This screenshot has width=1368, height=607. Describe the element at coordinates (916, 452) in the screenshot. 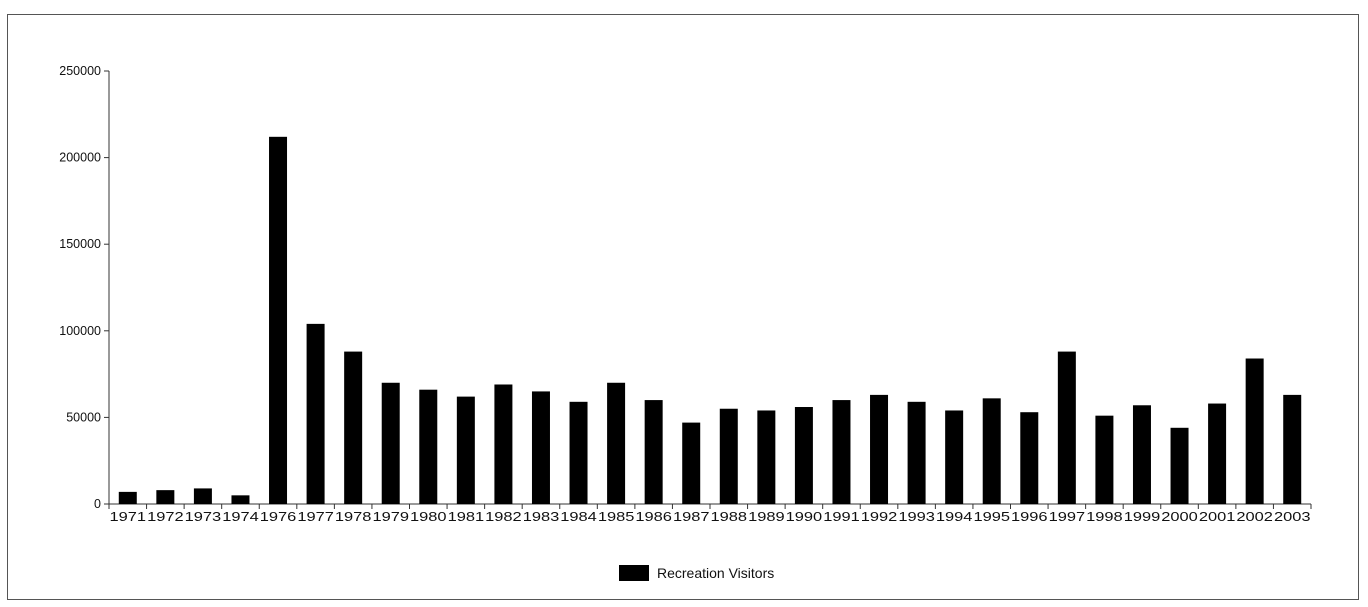

I see `bar-1993` at that location.